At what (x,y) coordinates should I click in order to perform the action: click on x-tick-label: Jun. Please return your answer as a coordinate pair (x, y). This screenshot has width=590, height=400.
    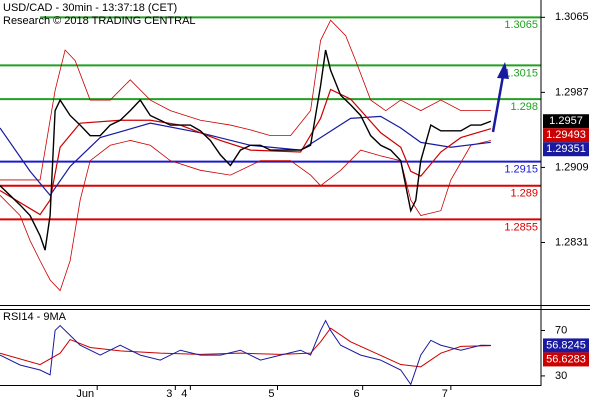
    Looking at the image, I should click on (85, 394).